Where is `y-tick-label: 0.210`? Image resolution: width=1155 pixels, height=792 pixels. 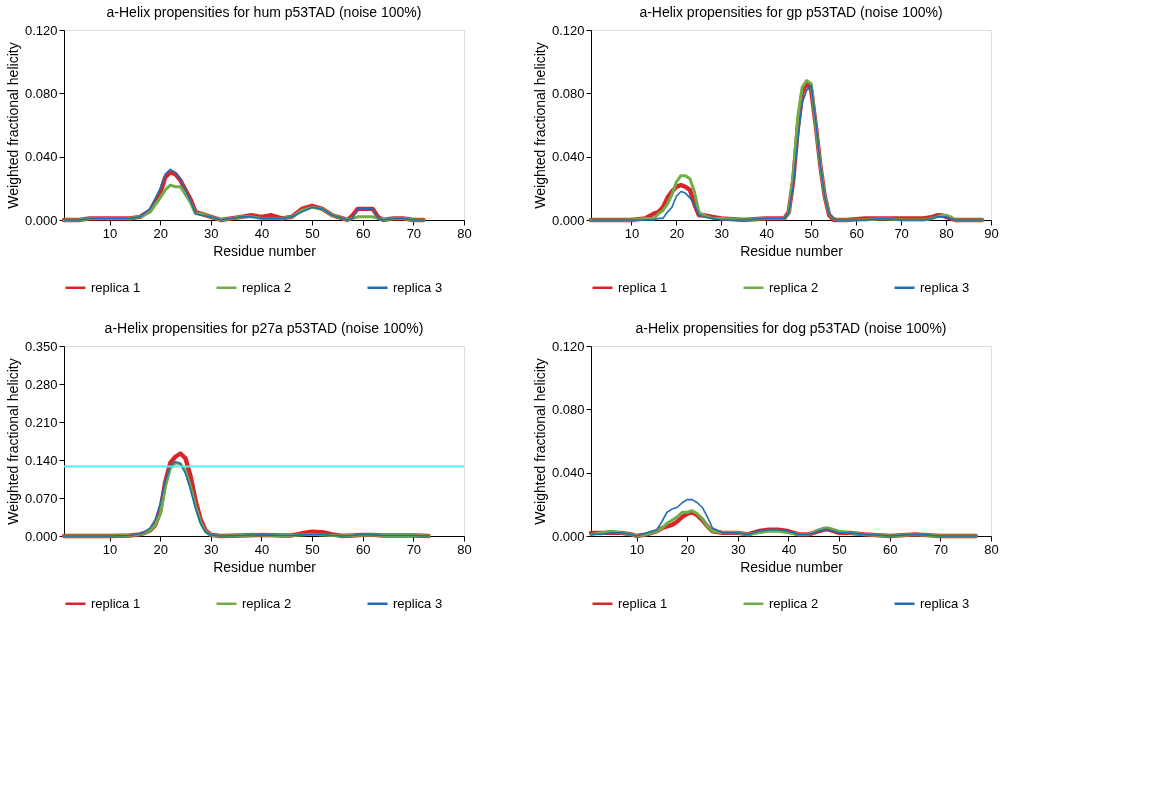
y-tick-label: 0.210 is located at coordinates (41, 422).